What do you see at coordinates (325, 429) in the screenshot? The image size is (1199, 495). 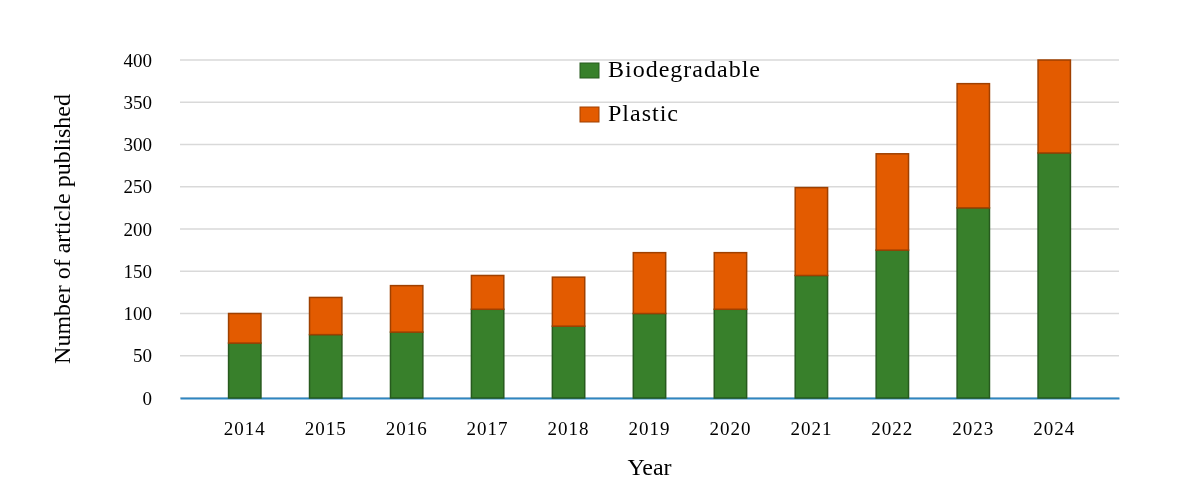 I see `x-tick-label: 2015` at bounding box center [325, 429].